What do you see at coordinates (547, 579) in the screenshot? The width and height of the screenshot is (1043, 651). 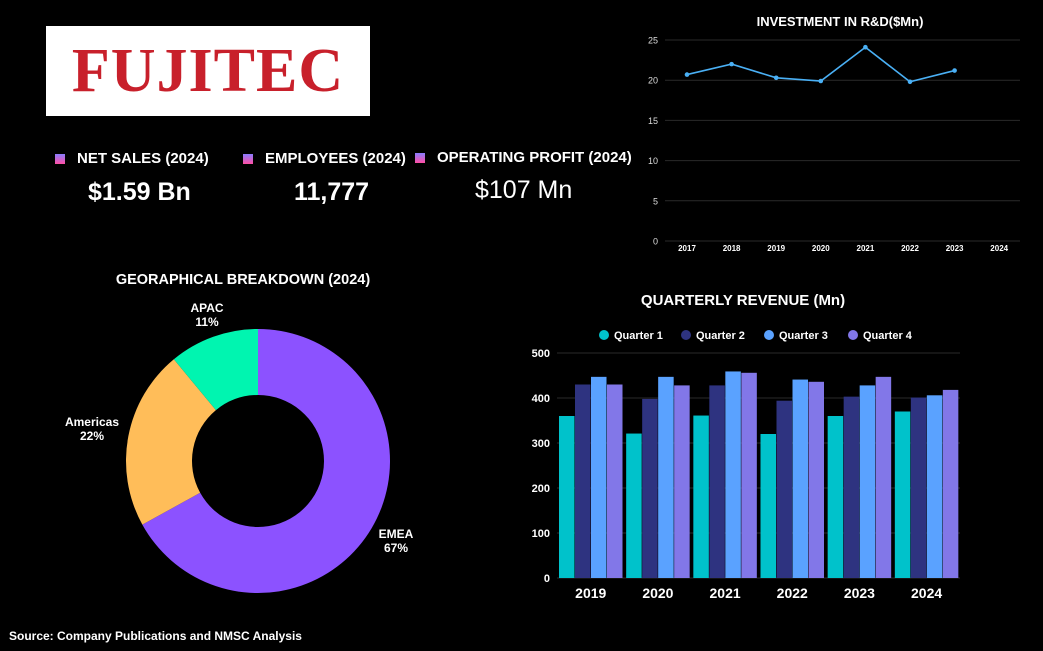 I see `qr-y-tick-label: 0` at bounding box center [547, 579].